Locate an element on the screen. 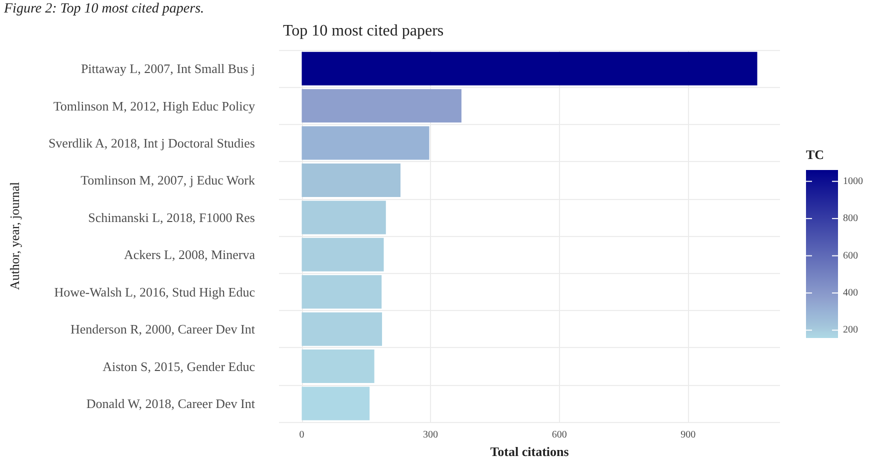  x-tick-label: 900 is located at coordinates (688, 435).